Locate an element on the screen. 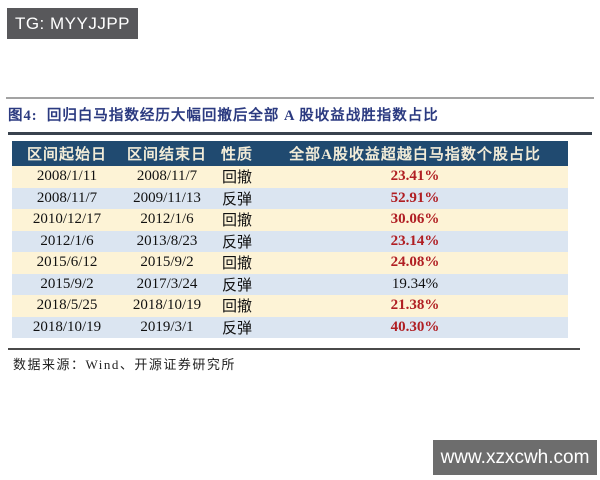 Image resolution: width=600 pixels, height=480 pixels. cell-start-date: 2015/9/2 is located at coordinates (67, 284).